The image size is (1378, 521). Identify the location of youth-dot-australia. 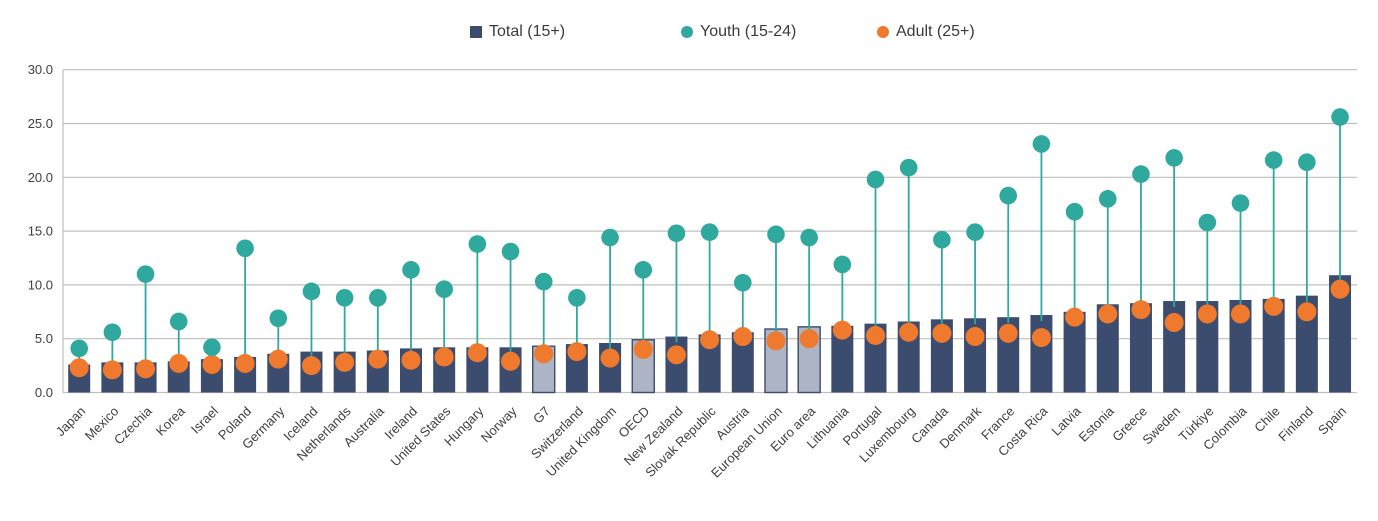
(378, 298).